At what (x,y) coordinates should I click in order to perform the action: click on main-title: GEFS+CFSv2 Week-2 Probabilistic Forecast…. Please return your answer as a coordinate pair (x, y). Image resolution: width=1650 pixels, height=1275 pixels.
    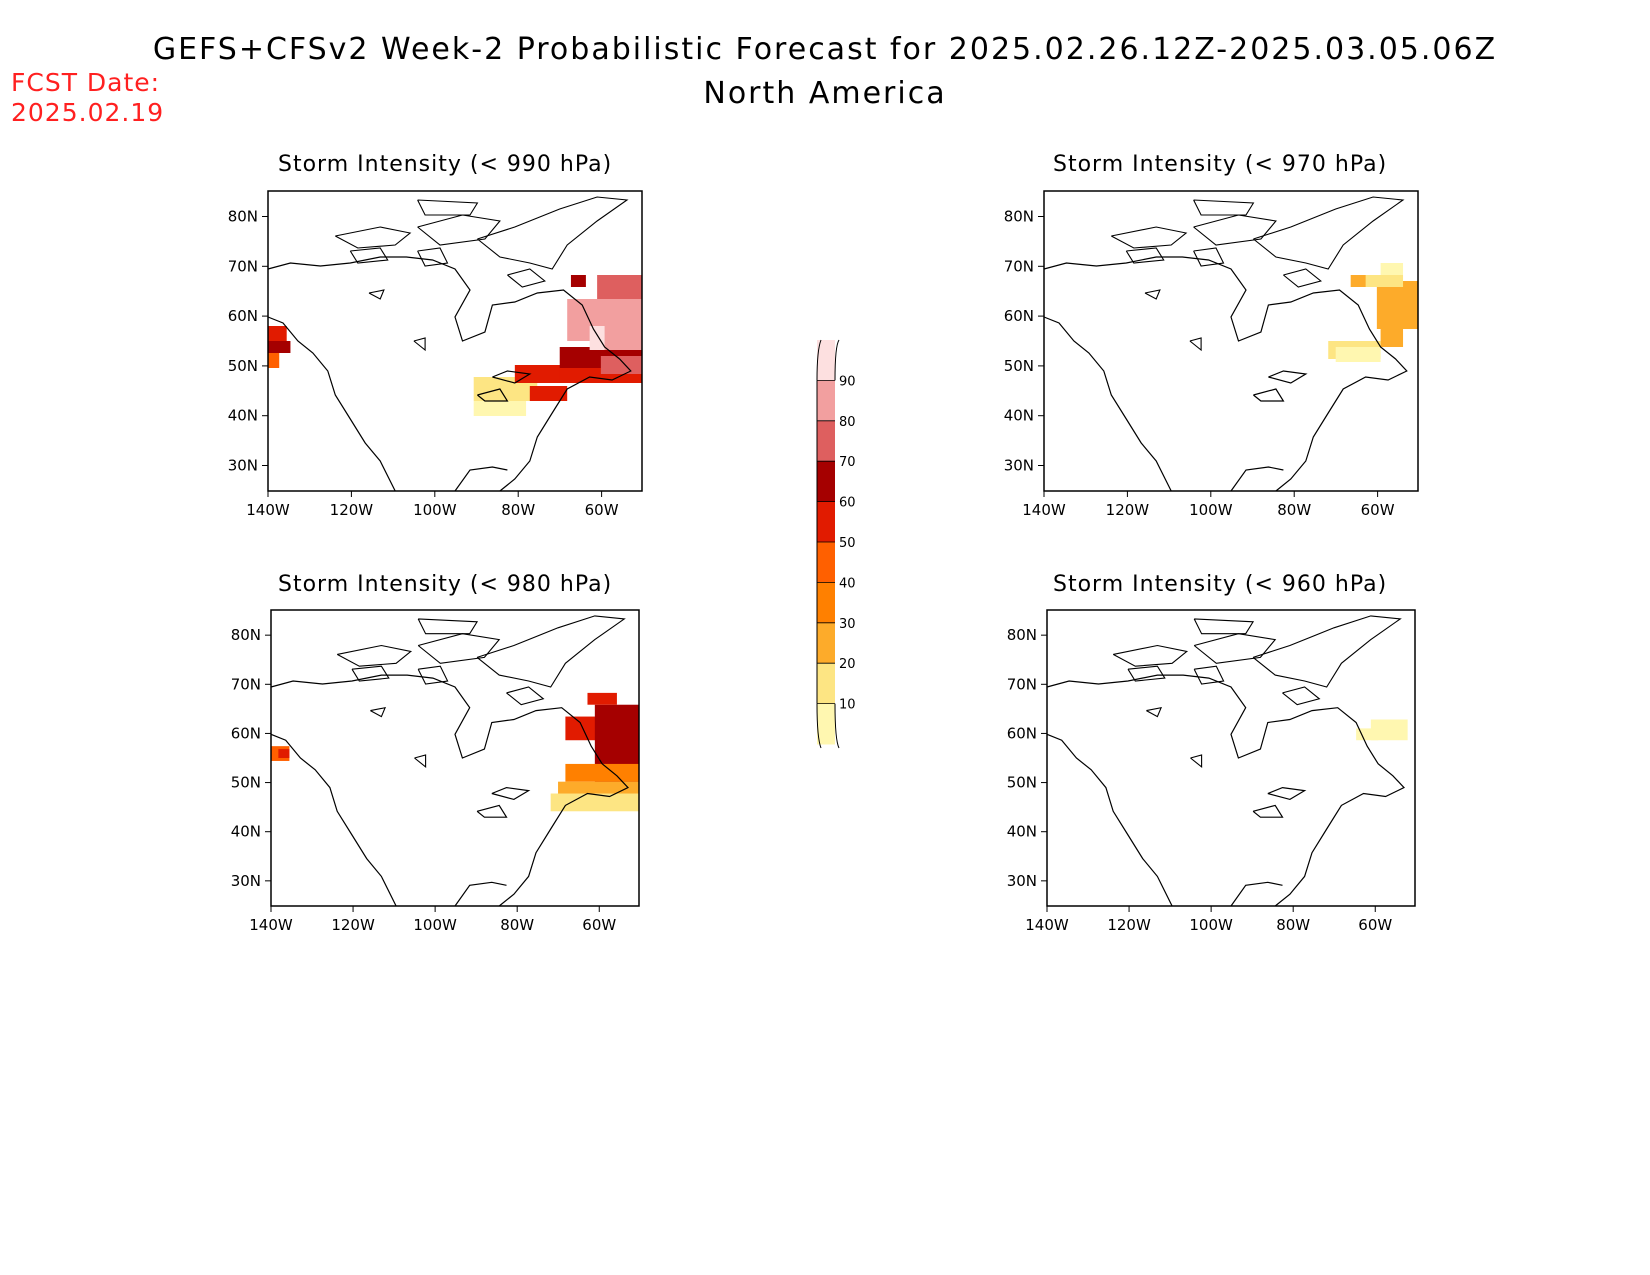
    Looking at the image, I should click on (825, 49).